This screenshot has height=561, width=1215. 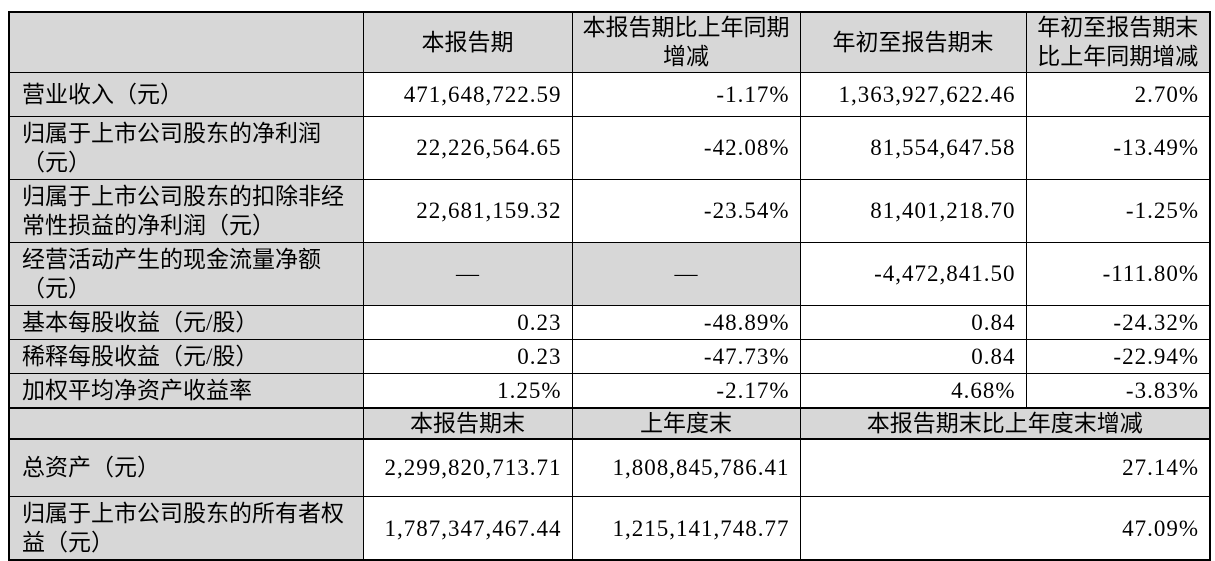 I want to click on header-row-period-end: 本报告期末 上年度末 本报告期末比上年度末增减, so click(x=609, y=423).